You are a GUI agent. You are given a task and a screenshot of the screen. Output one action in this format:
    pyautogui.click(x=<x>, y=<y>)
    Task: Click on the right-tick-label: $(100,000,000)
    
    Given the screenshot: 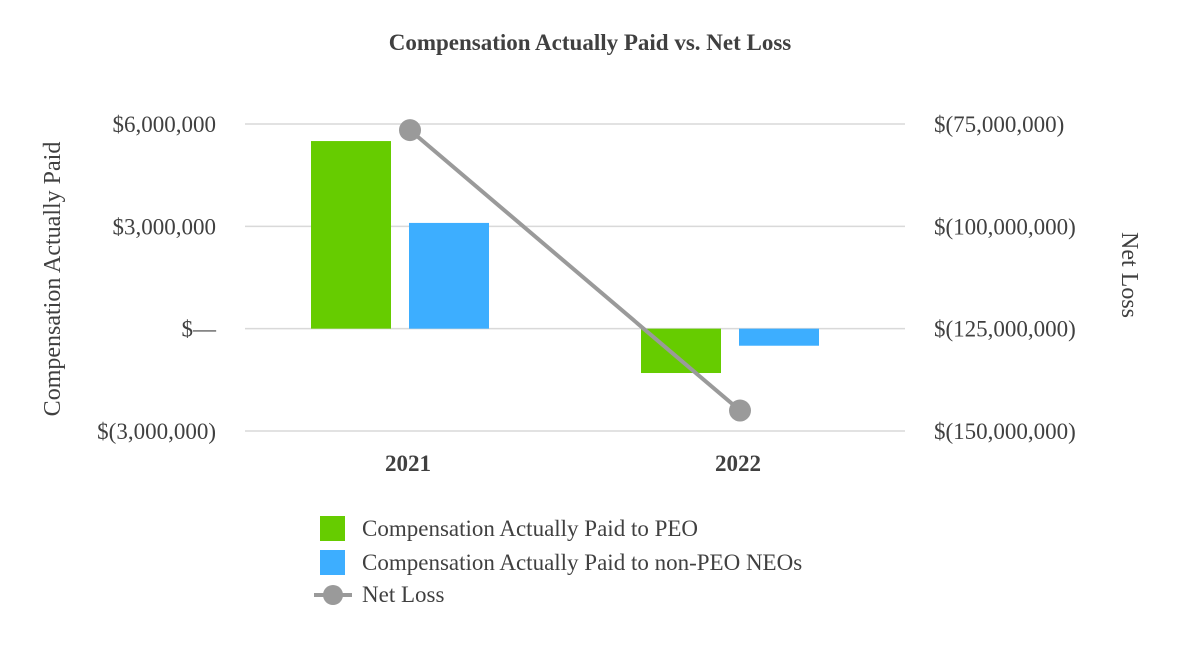 What is the action you would take?
    pyautogui.click(x=1005, y=226)
    